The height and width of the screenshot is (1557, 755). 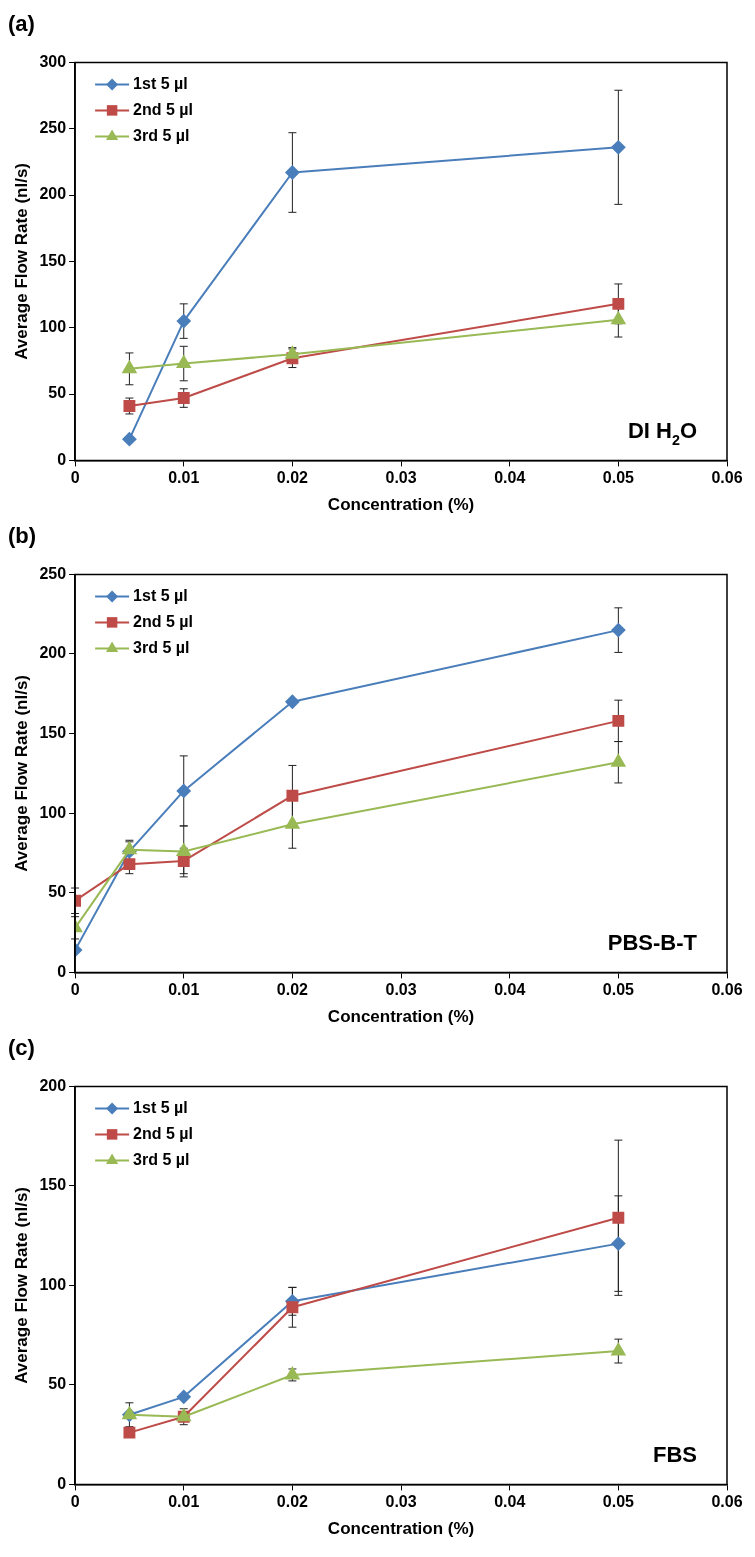 I want to click on chart-title: (c), so click(x=21, y=1048).